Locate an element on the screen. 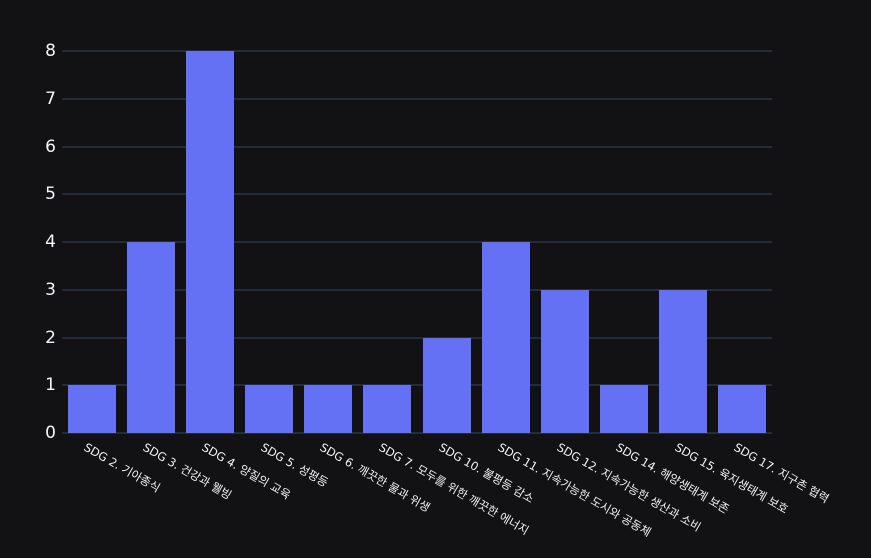 Image resolution: width=871 pixels, height=558 pixels. y-tick-label-4: 4 is located at coordinates (50, 242).